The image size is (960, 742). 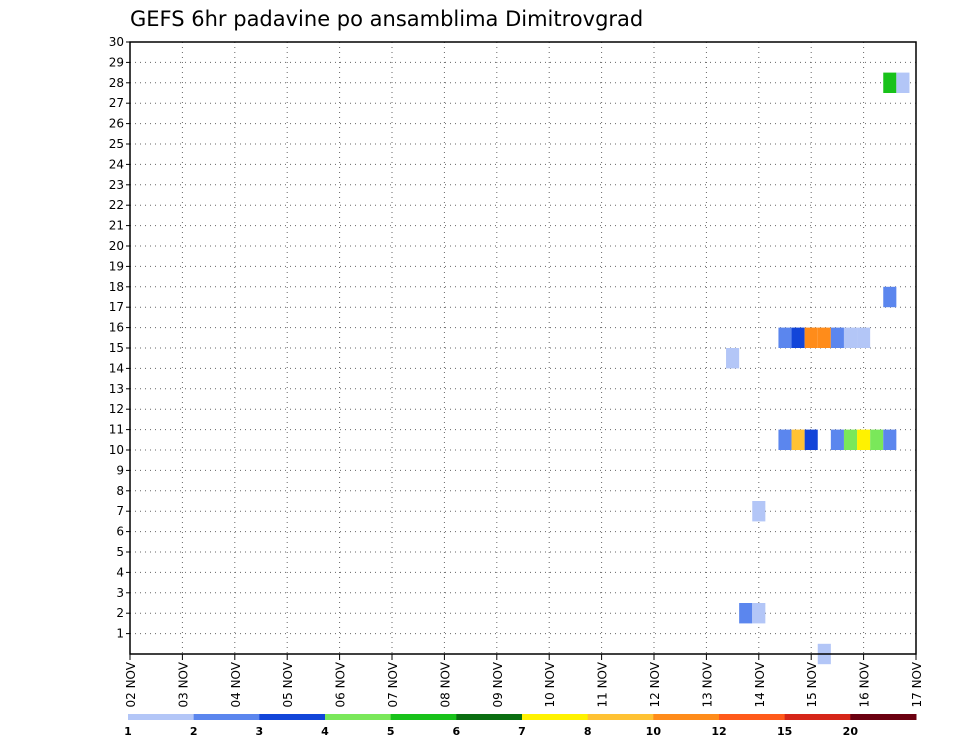 What do you see at coordinates (116, 103) in the screenshot?
I see `y-tick-label: 27` at bounding box center [116, 103].